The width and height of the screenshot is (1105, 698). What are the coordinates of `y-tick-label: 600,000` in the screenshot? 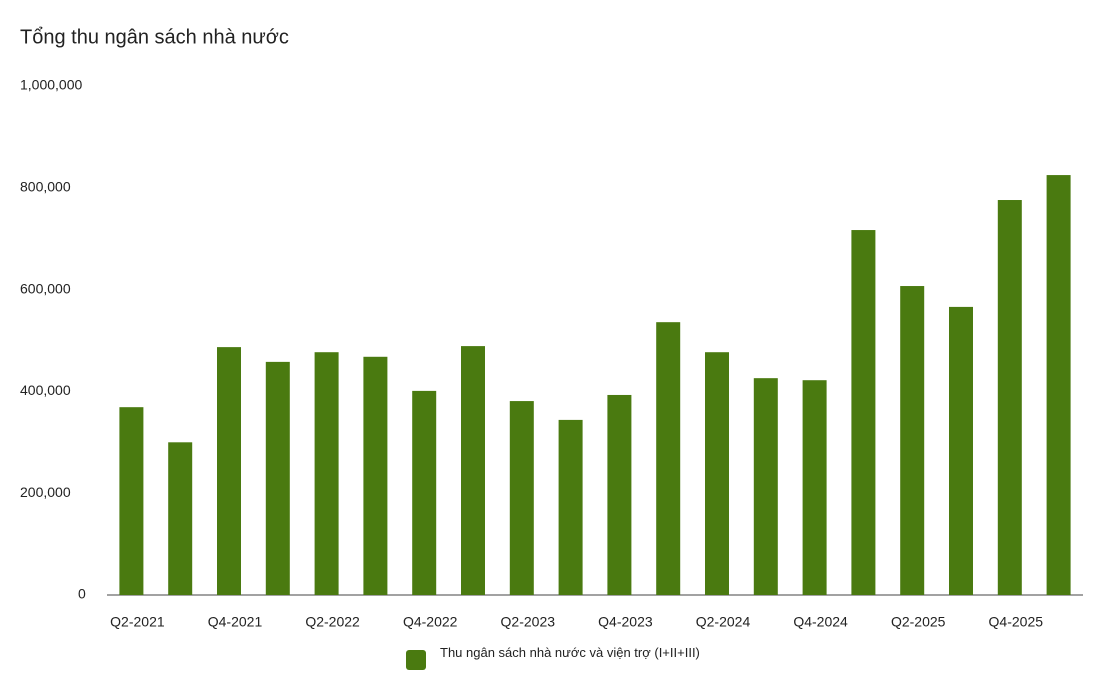 It's located at (45, 288).